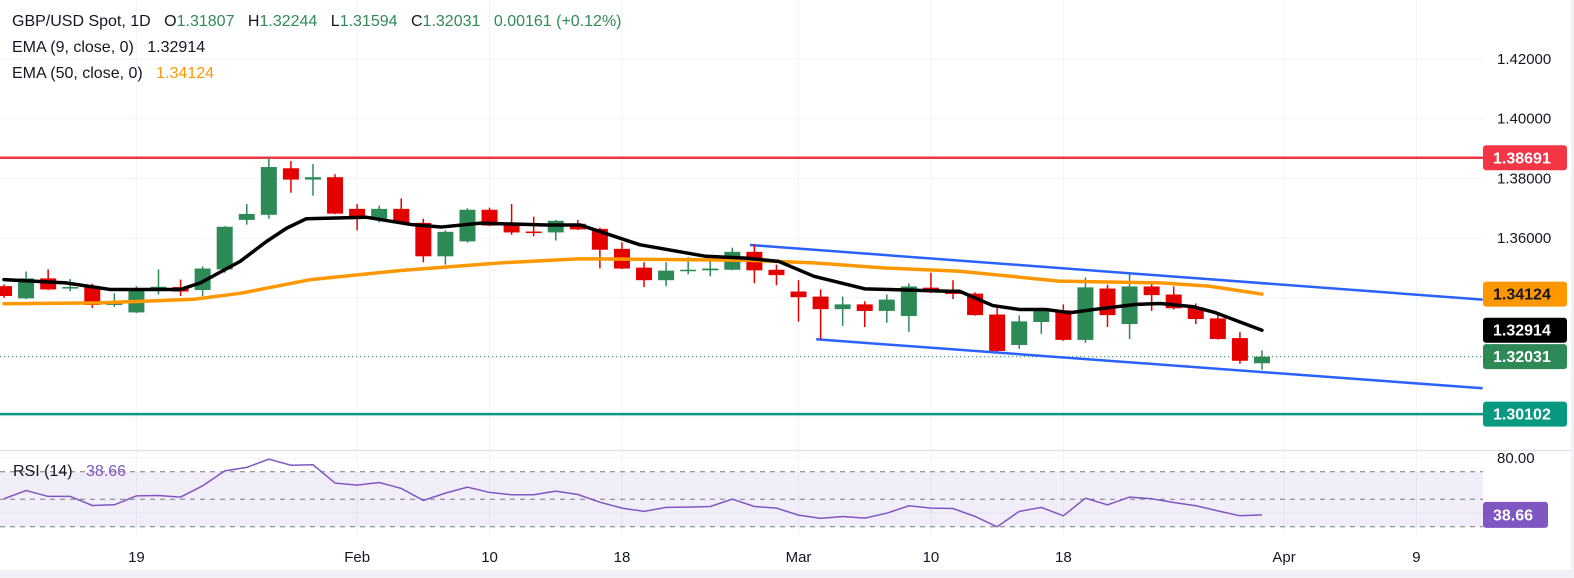 The width and height of the screenshot is (1574, 578). What do you see at coordinates (1522, 158) in the screenshot?
I see `resistance-price-label: 1.38691` at bounding box center [1522, 158].